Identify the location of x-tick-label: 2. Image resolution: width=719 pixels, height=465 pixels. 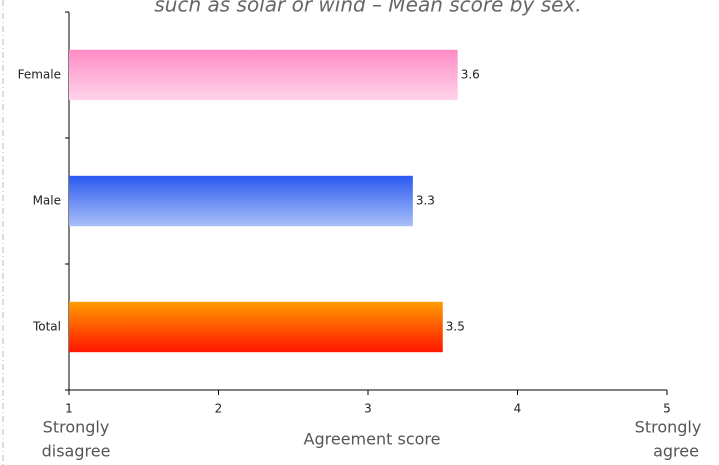
(219, 409).